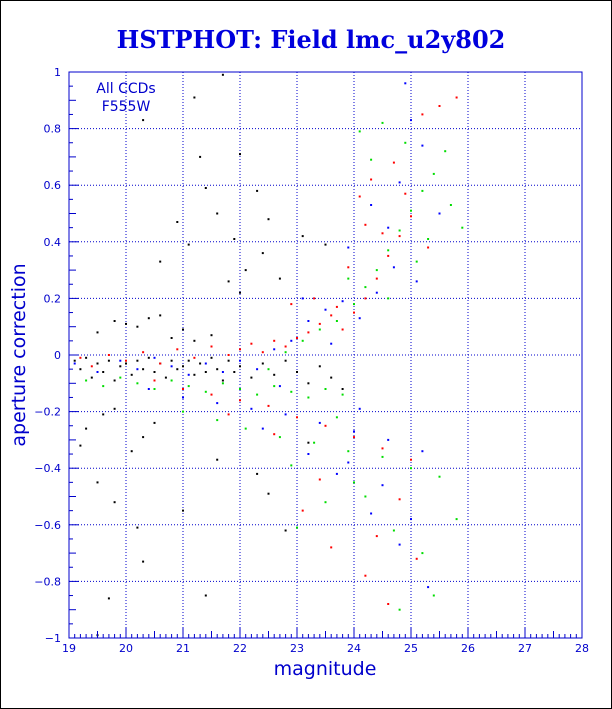  What do you see at coordinates (183, 648) in the screenshot?
I see `x-tick-label: 21` at bounding box center [183, 648].